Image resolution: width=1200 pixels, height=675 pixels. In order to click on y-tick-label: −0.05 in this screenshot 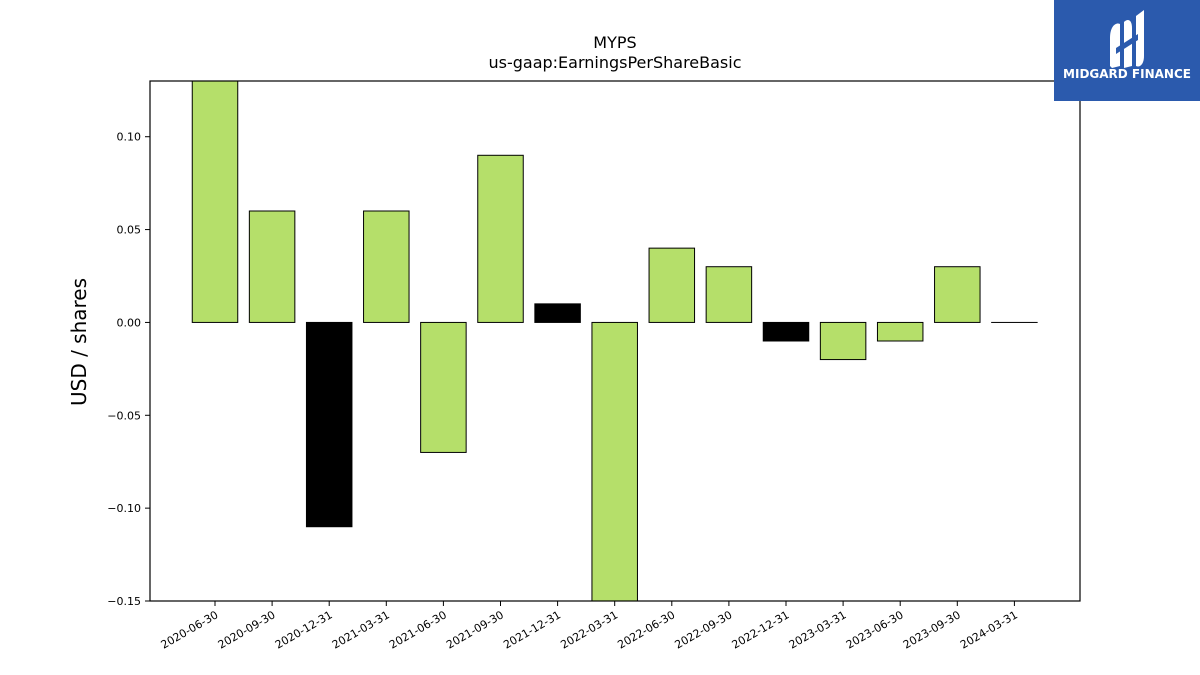, I will do `click(124, 415)`.